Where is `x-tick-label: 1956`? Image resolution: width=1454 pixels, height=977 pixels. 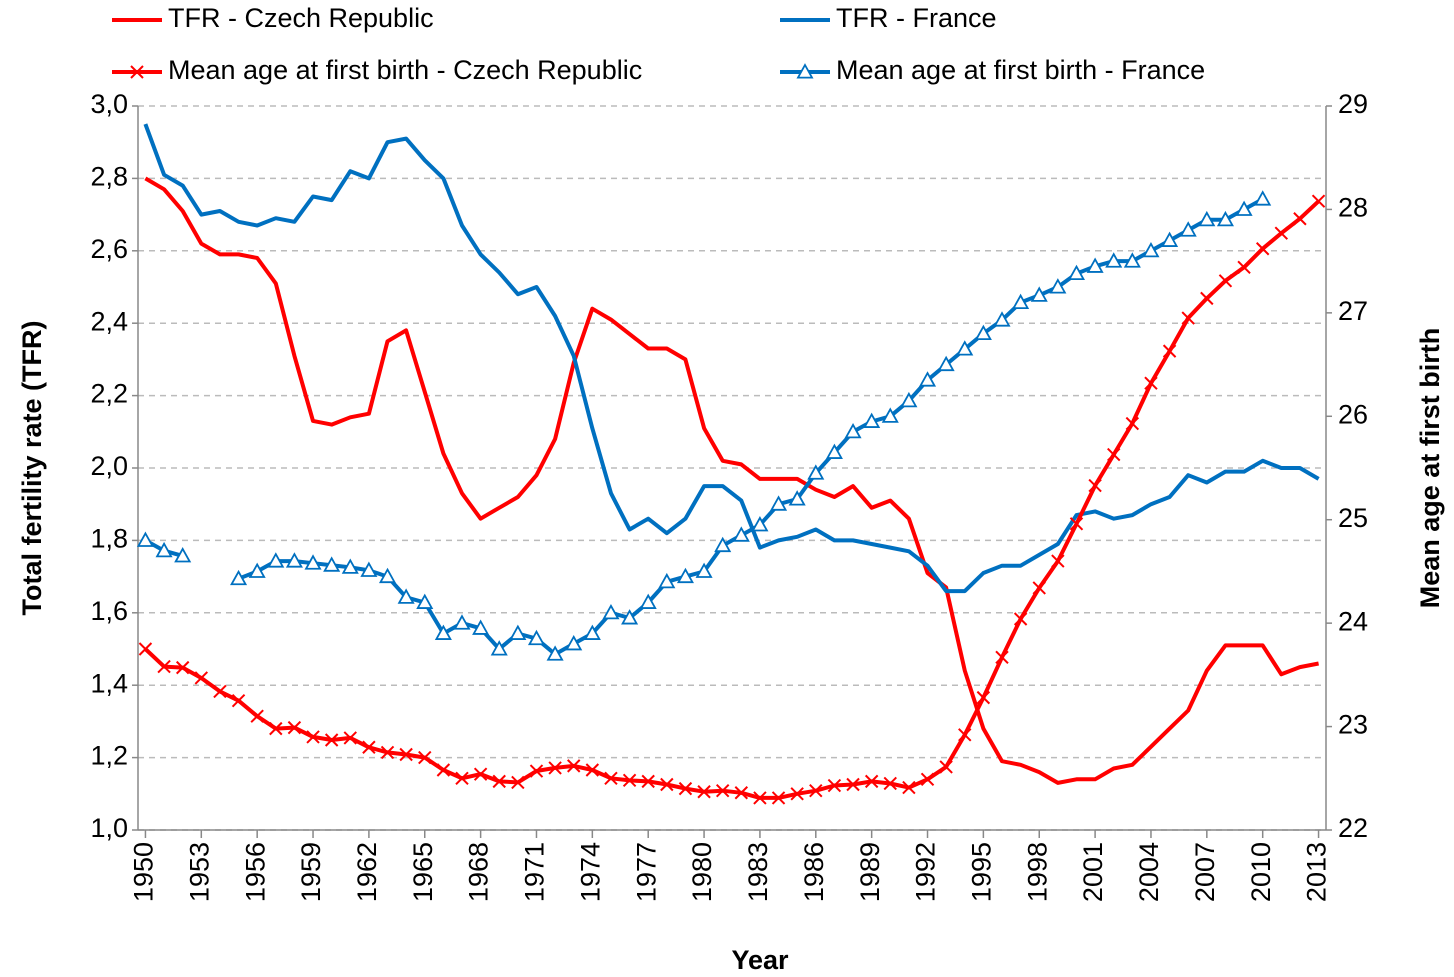 x-tick-label: 1956 is located at coordinates (255, 872).